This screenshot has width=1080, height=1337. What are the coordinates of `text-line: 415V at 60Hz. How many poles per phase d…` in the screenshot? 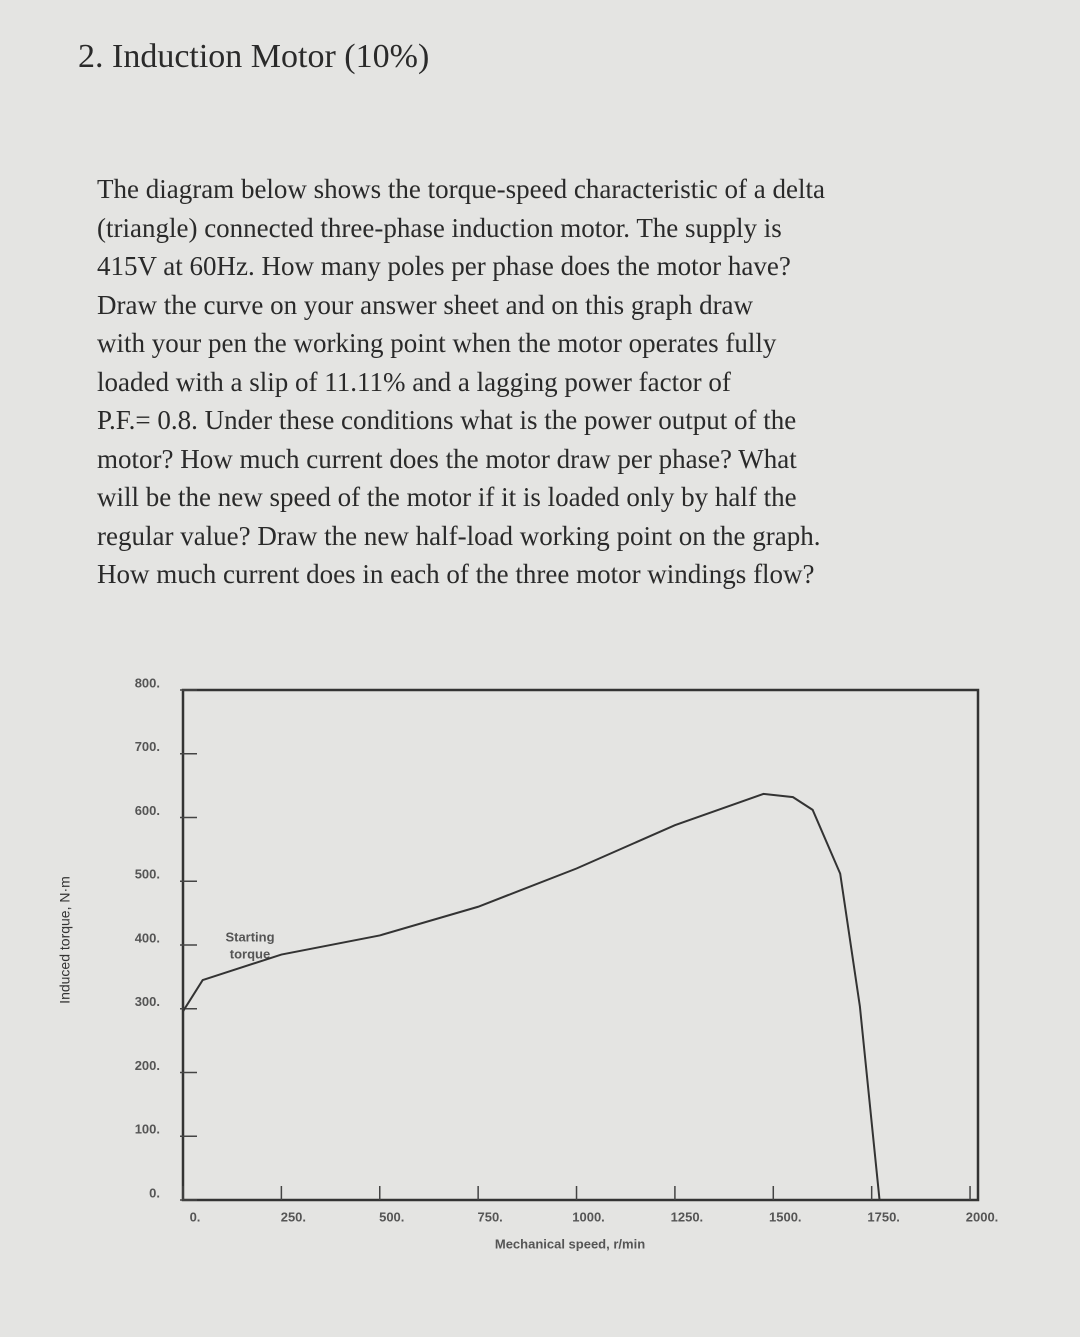 It's located at (444, 266).